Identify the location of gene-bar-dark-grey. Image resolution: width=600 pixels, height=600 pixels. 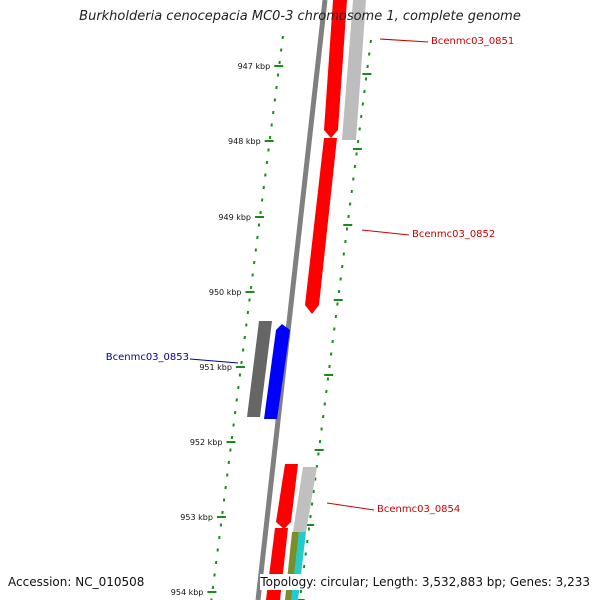
(259, 369).